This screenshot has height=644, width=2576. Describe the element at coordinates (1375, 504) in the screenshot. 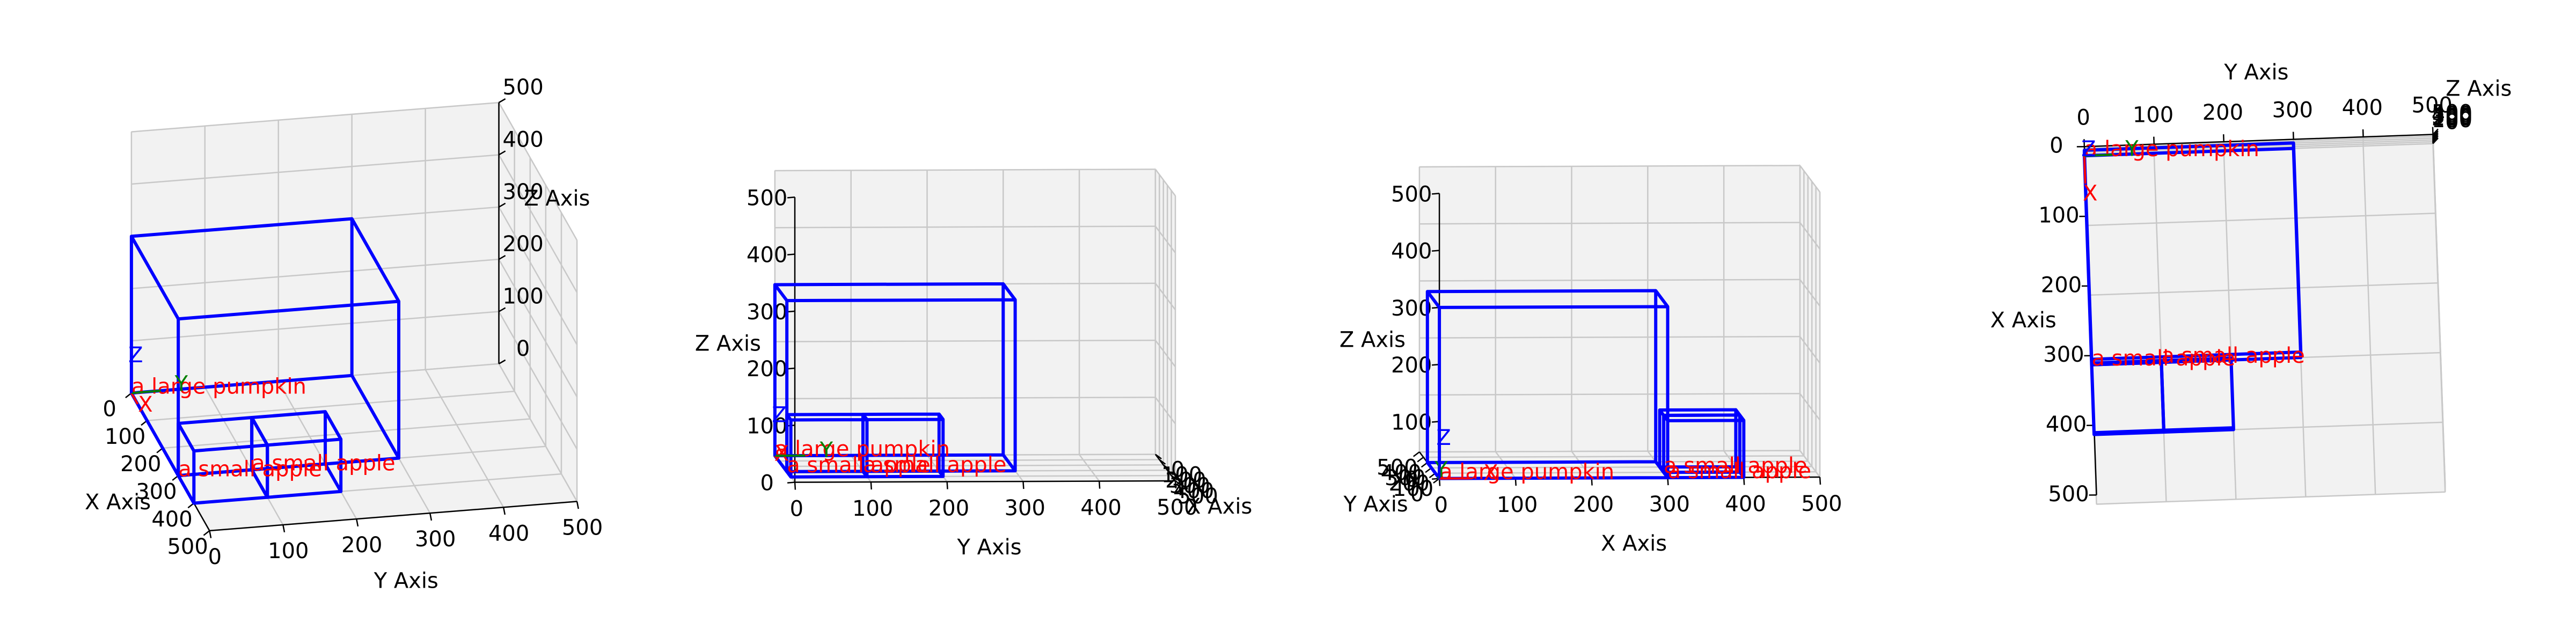

I see `y-axis-label: Y Axis` at that location.